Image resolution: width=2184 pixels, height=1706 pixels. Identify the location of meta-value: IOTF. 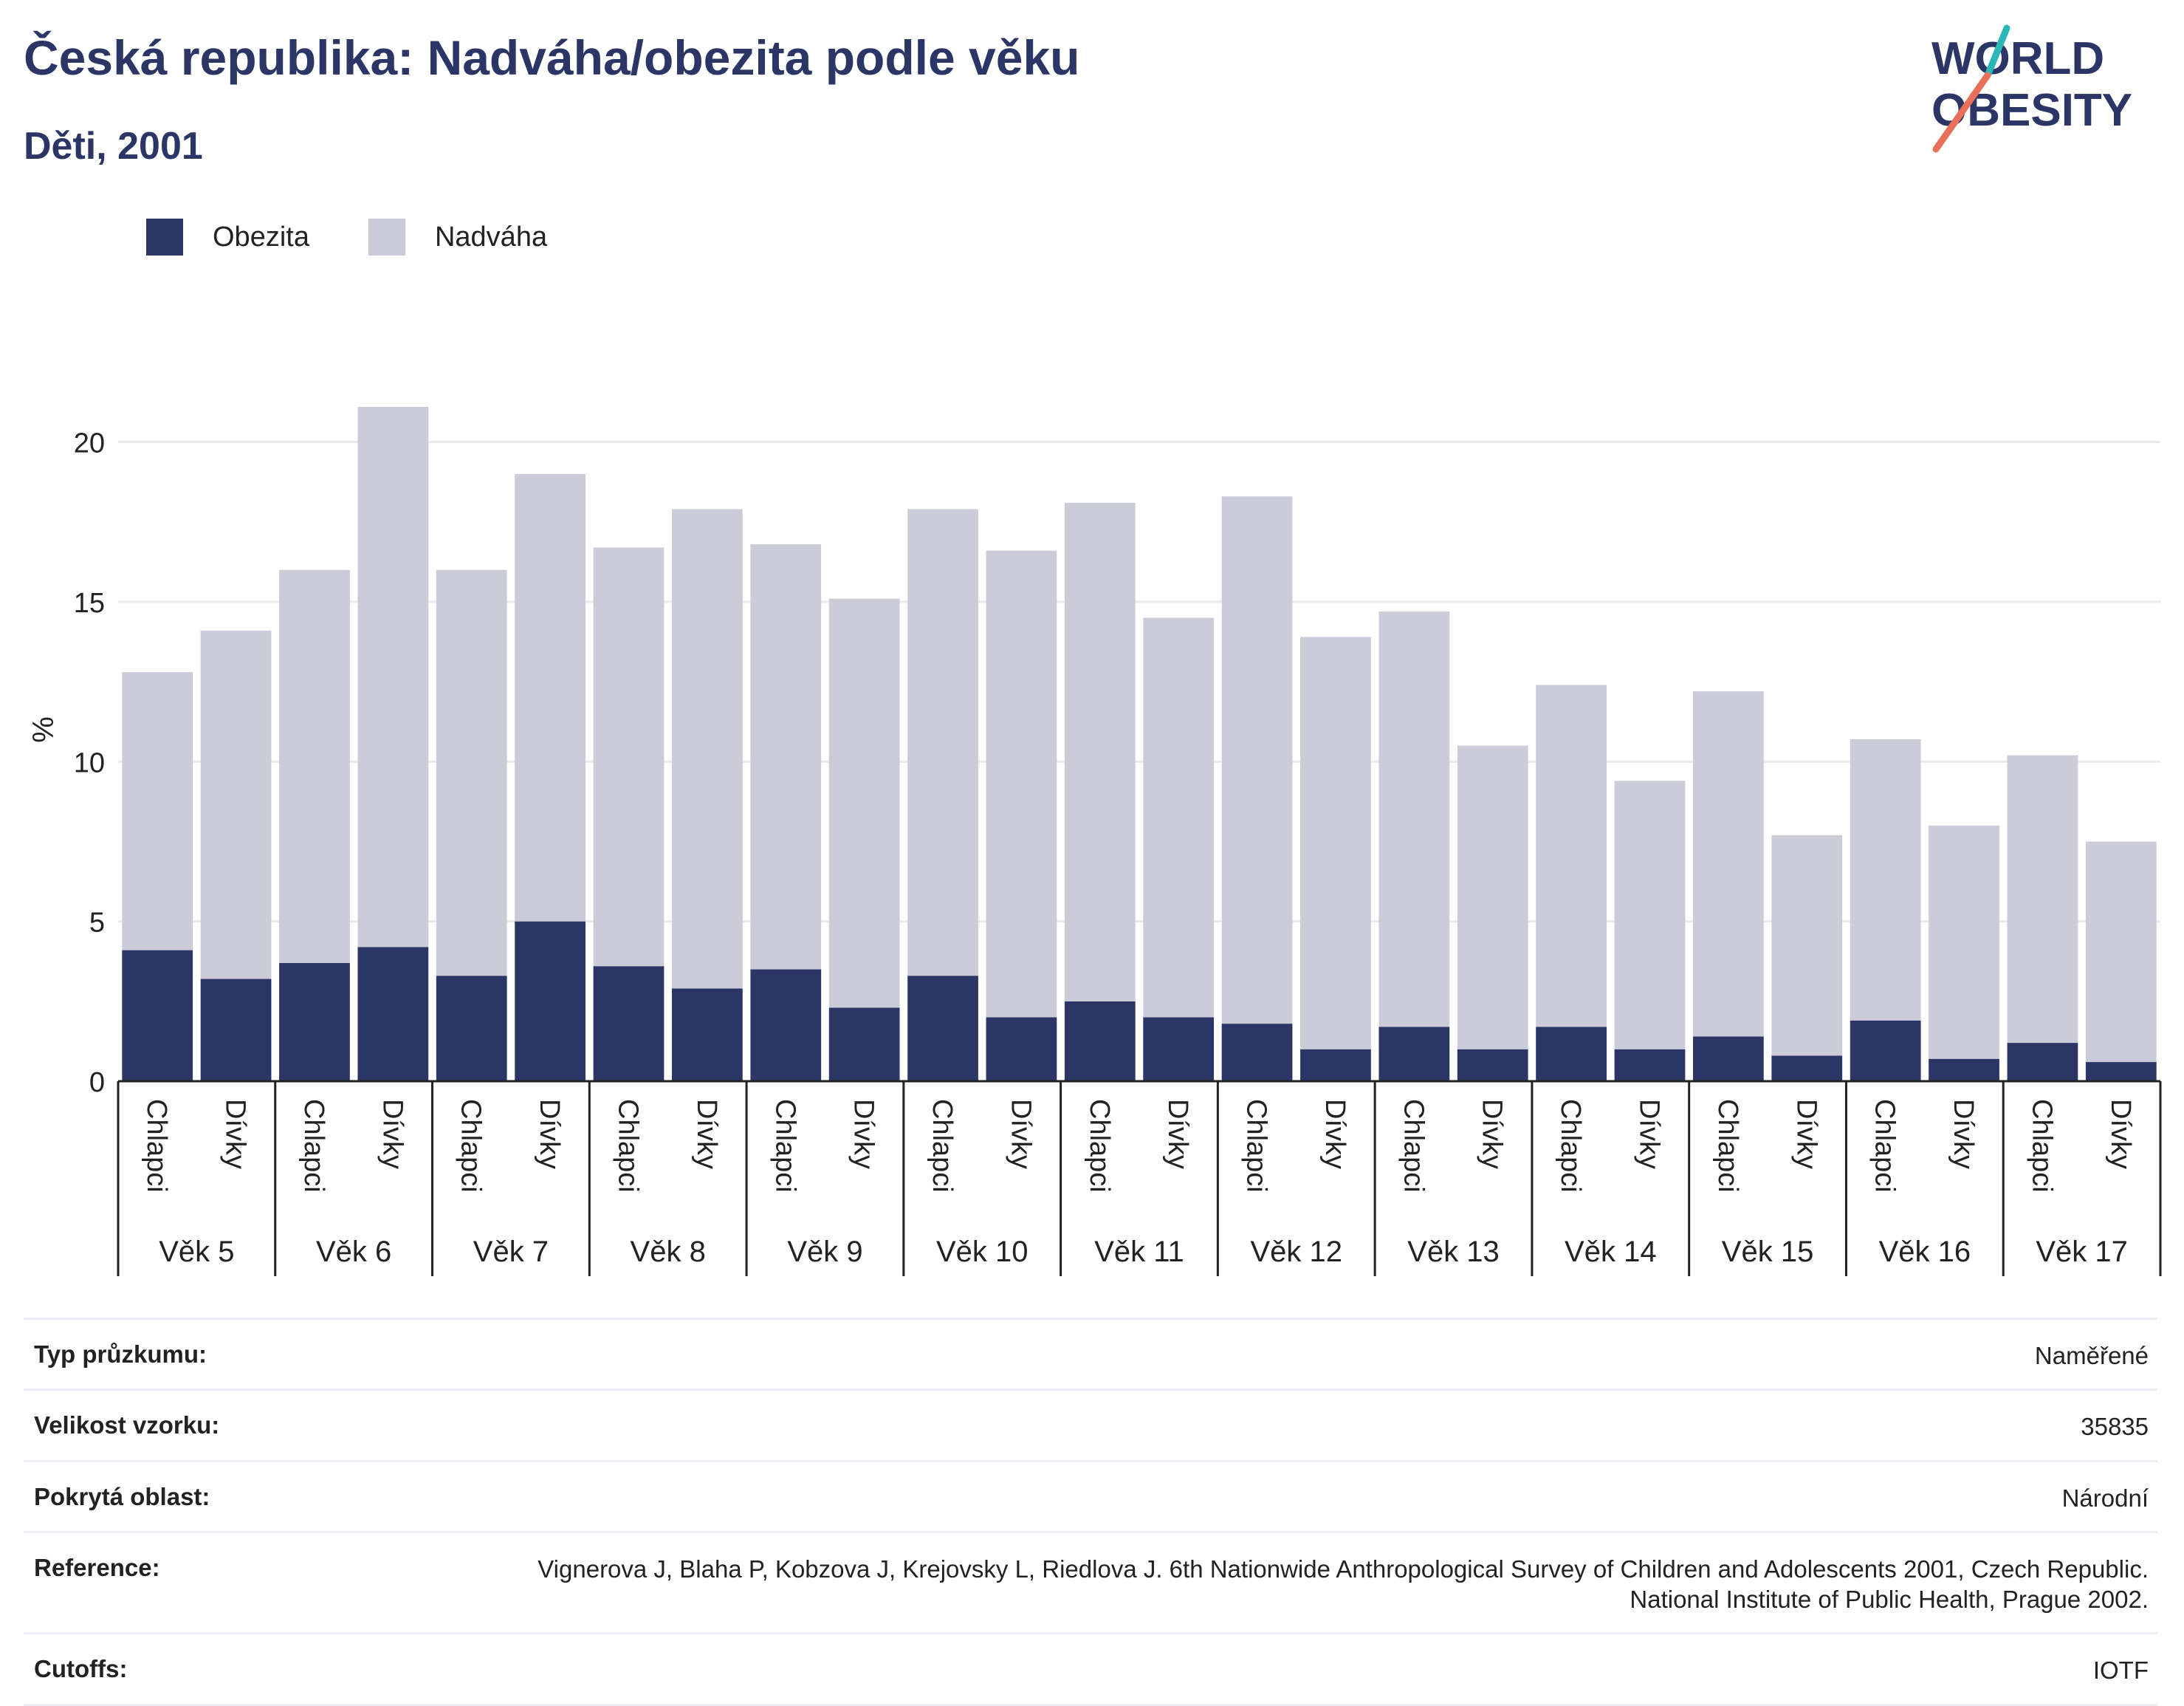
(2120, 1671).